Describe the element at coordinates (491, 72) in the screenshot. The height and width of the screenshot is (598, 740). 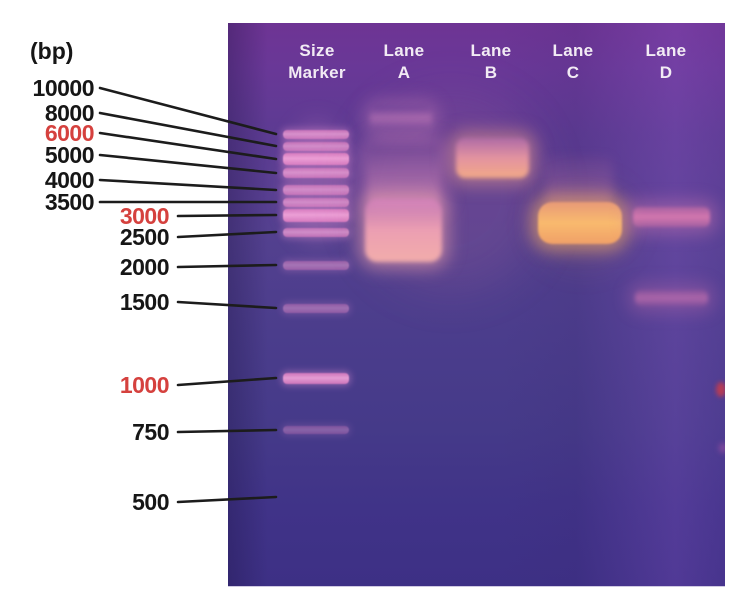
I see `lane-header-lane-b-line2: B` at that location.